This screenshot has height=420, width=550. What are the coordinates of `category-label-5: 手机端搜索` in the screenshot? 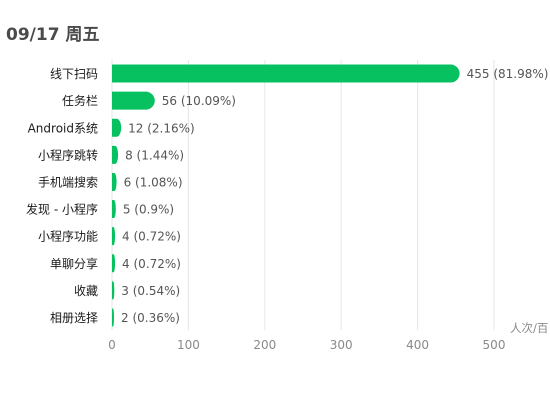 It's located at (68, 181).